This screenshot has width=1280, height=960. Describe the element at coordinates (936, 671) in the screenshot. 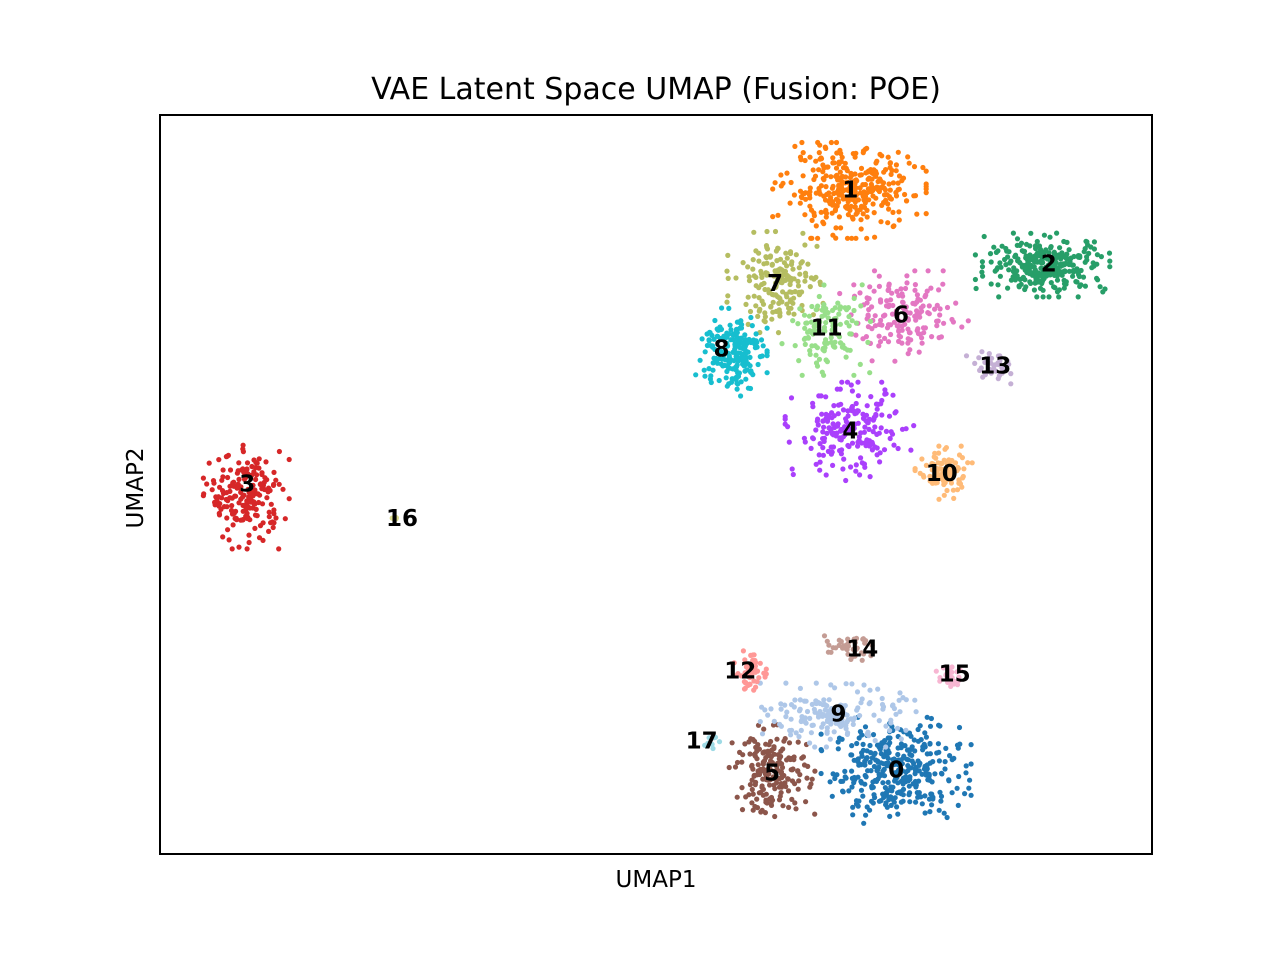

I see `cluster-15-point` at that location.